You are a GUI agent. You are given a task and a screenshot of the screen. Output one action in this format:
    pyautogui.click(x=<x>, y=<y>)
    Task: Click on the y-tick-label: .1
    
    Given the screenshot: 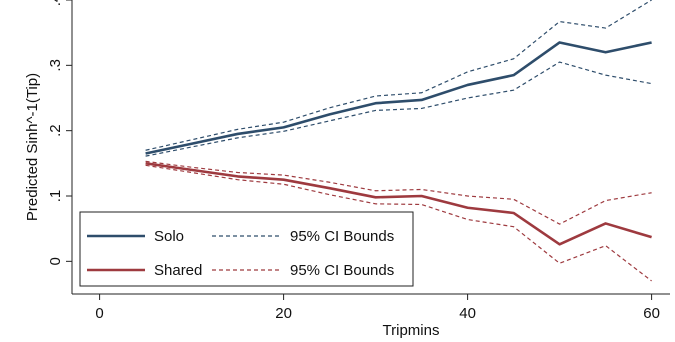 What is the action you would take?
    pyautogui.click(x=55, y=196)
    